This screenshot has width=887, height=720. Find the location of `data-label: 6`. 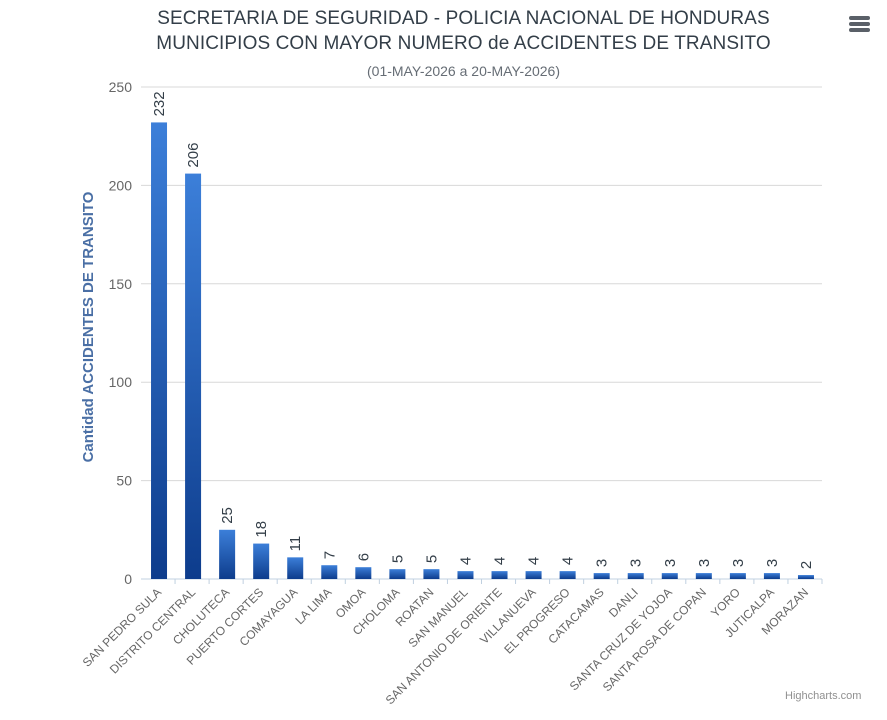

data-label: 6 is located at coordinates (363, 557).